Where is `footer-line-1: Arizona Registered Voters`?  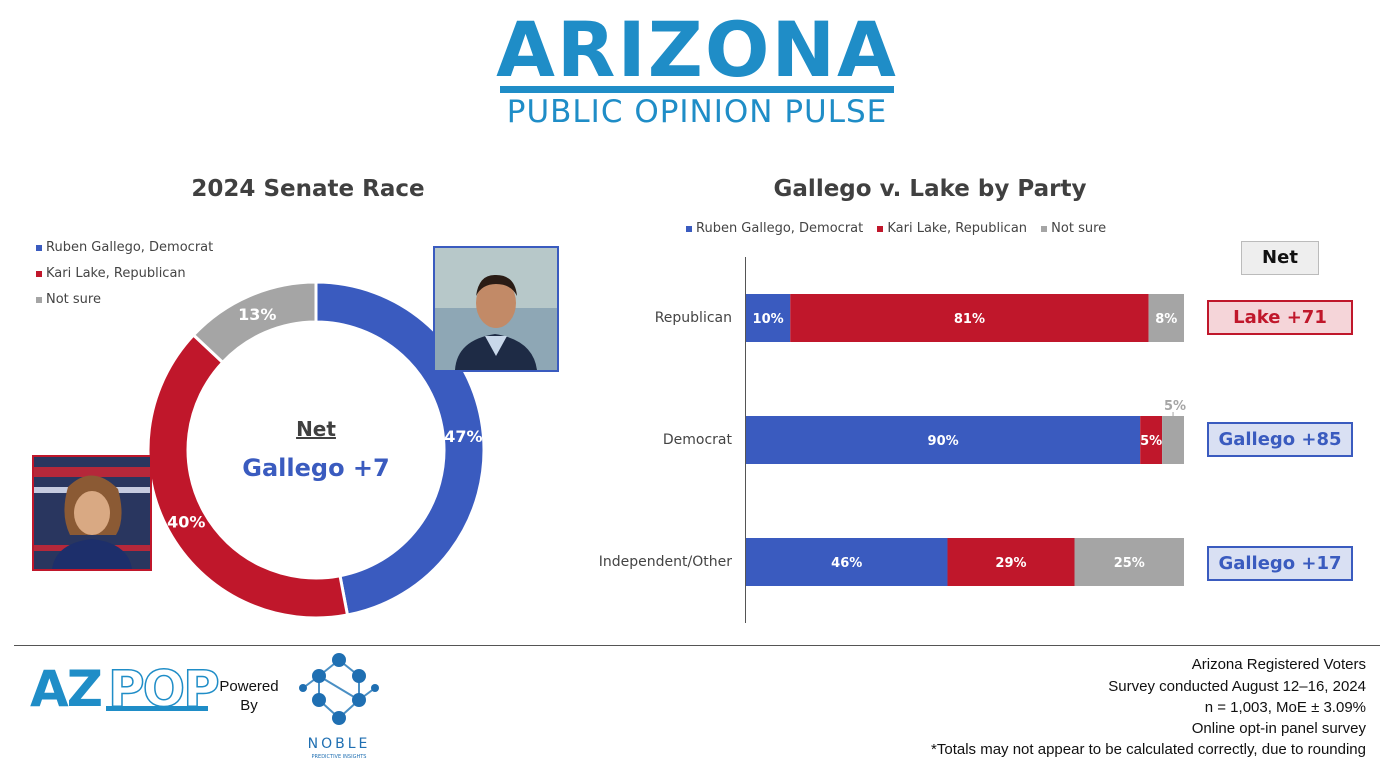 footer-line-1: Arizona Registered Voters is located at coordinates (1278, 664).